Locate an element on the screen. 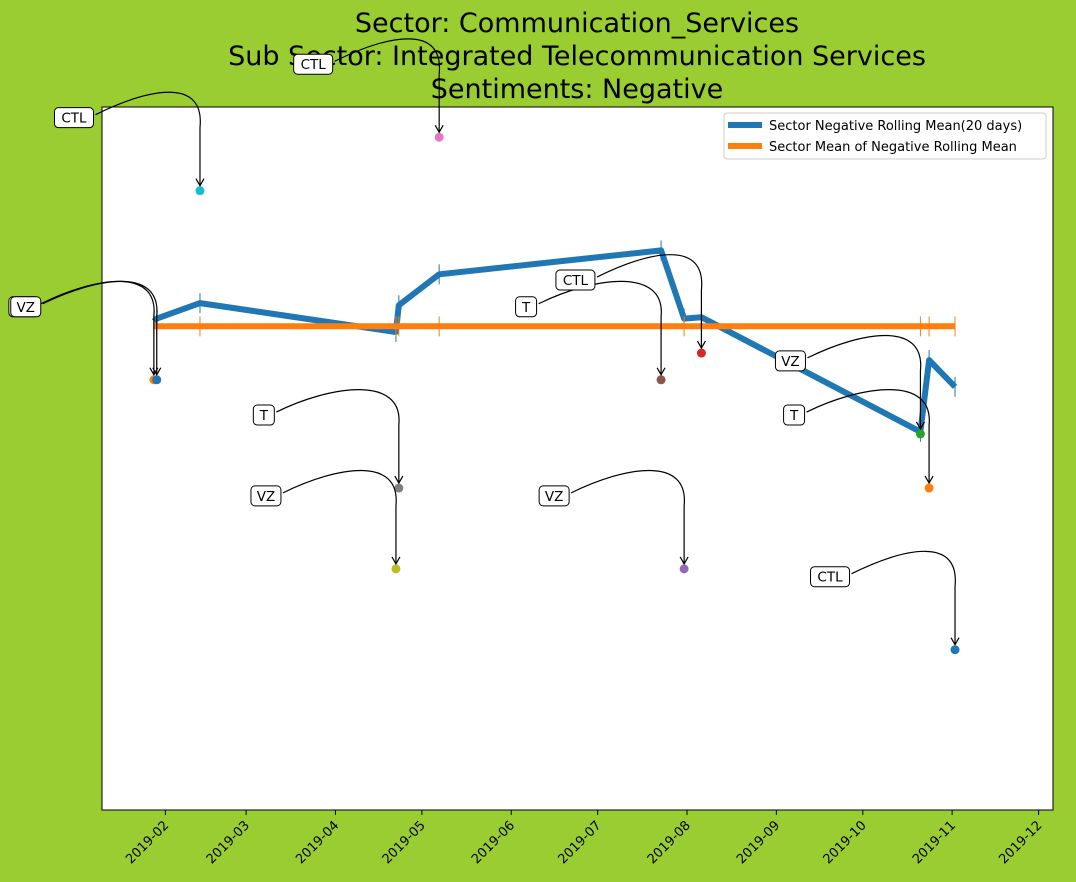 The image size is (1076, 882). x-tick-label: 2019-05 is located at coordinates (404, 842).